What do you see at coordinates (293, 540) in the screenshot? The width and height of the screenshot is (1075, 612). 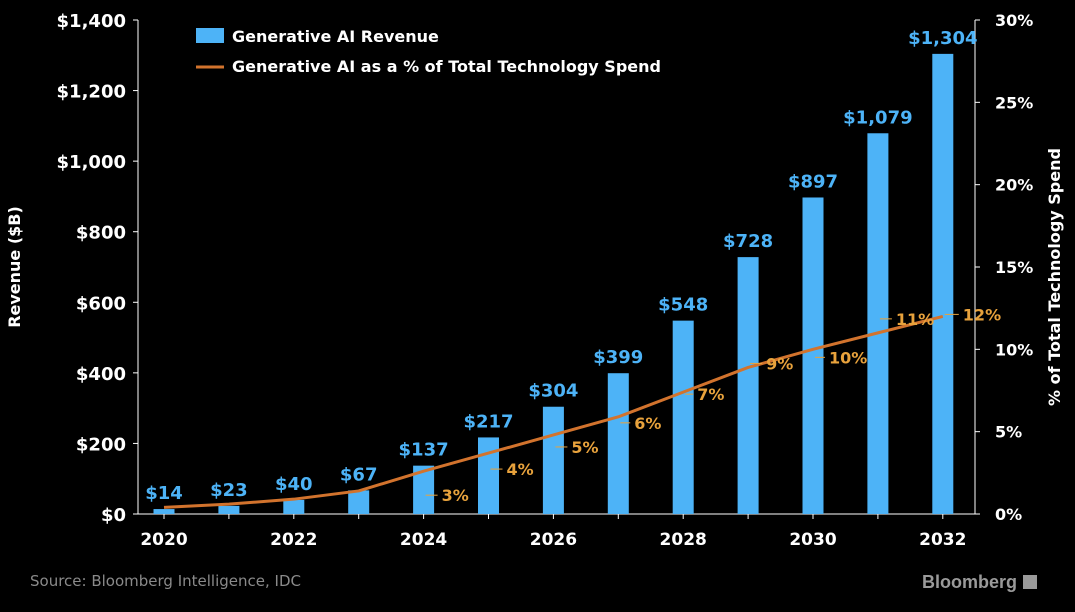 I see `x-tick-label: 2022` at bounding box center [293, 540].